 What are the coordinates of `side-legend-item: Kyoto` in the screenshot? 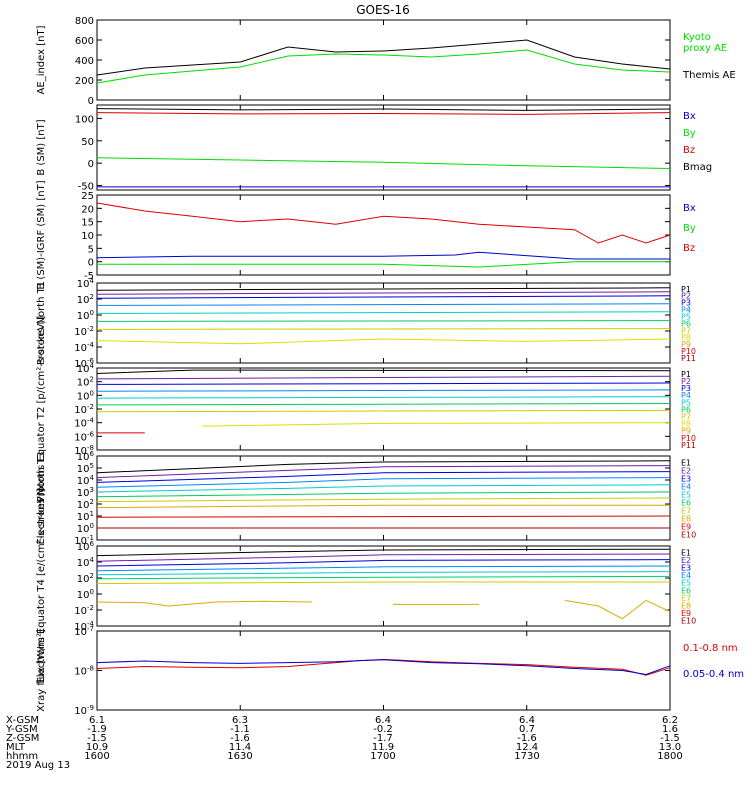 It's located at (697, 37).